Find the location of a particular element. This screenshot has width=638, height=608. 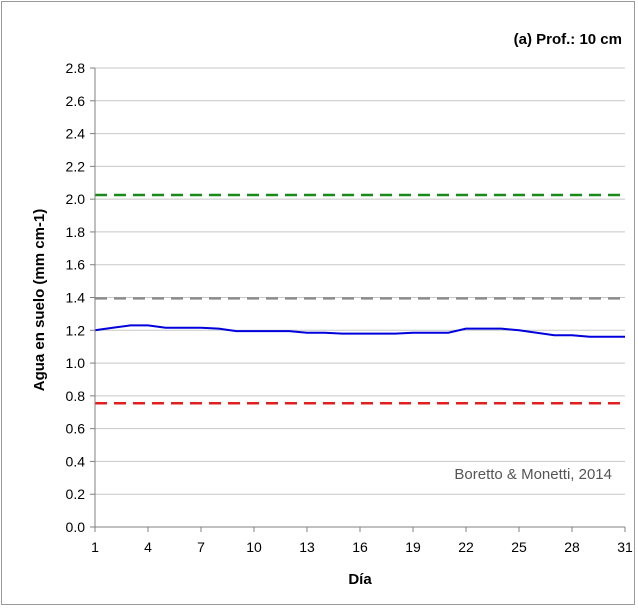

x-tick-label: 22 is located at coordinates (466, 547).